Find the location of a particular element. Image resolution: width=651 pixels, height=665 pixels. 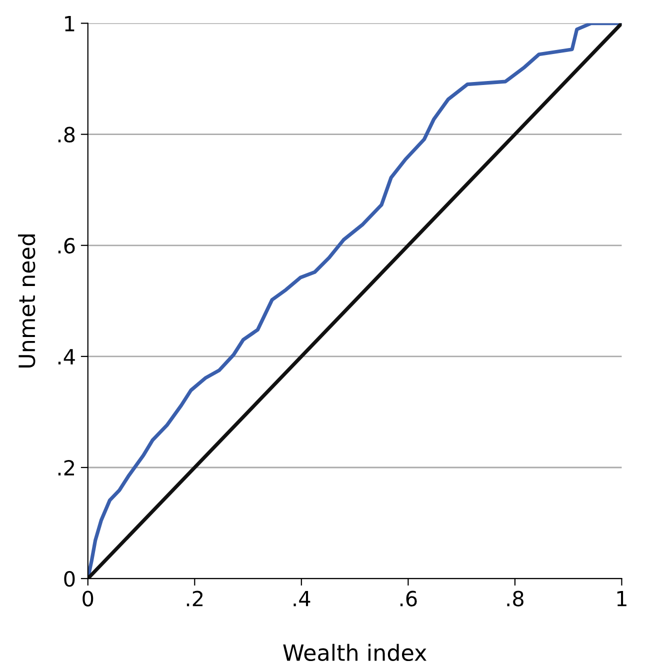

y-tick-label: .6 is located at coordinates (66, 246).